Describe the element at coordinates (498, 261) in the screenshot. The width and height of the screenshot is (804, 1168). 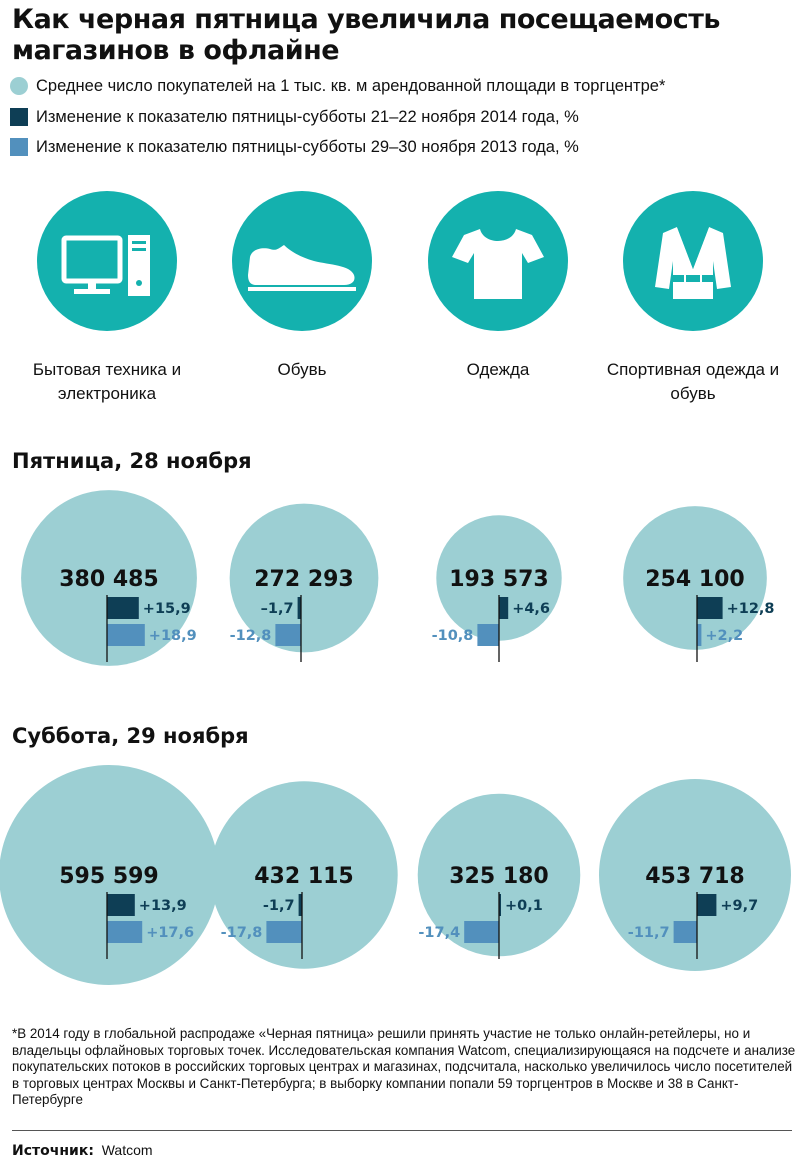
I see `tshirt-icon` at that location.